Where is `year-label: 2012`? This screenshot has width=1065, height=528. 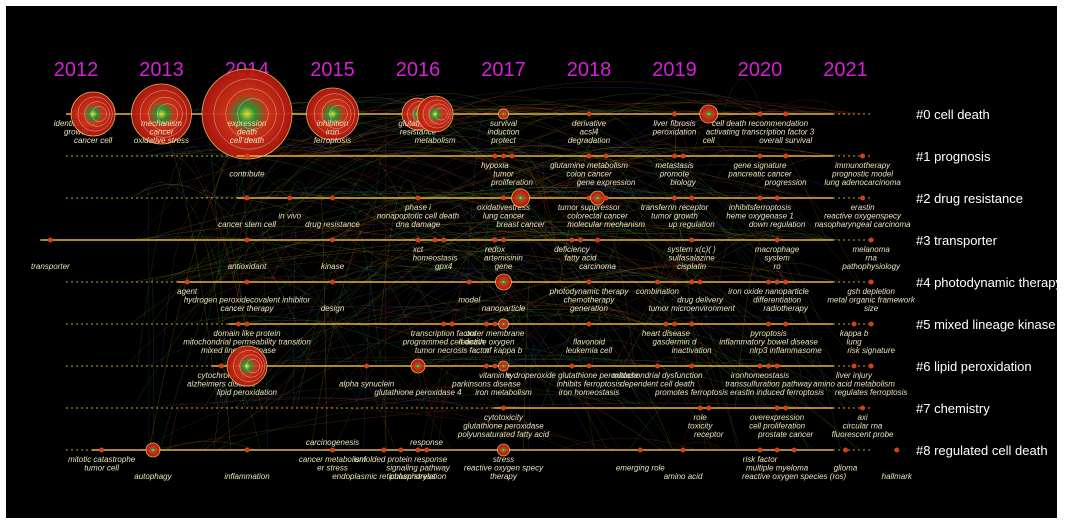
year-label: 2012 is located at coordinates (76, 70).